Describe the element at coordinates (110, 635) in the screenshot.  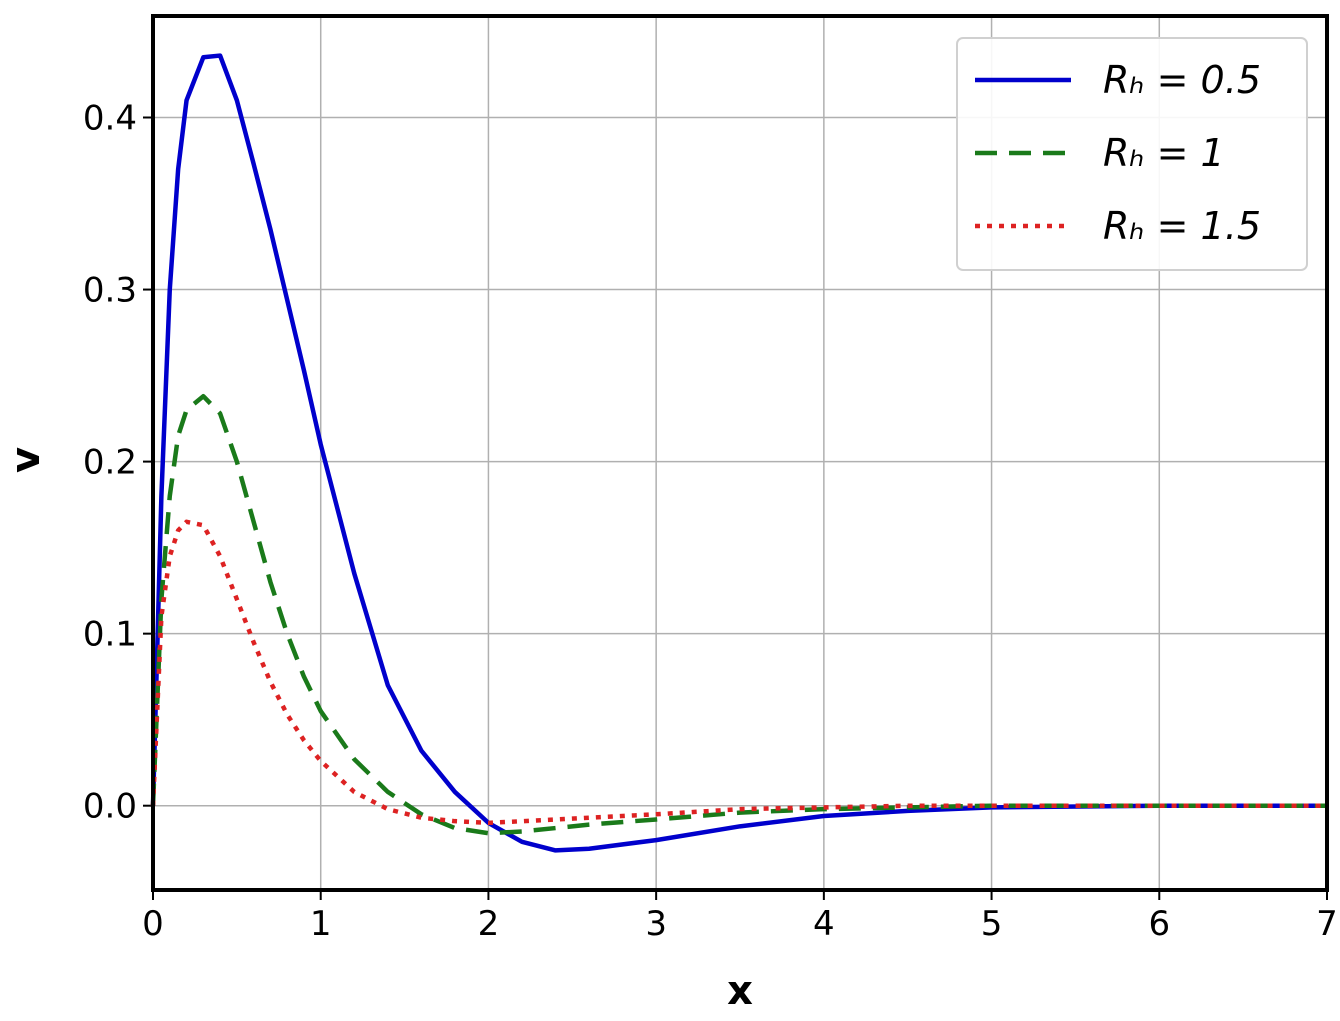
I see `y-tick-label: 0.1` at that location.